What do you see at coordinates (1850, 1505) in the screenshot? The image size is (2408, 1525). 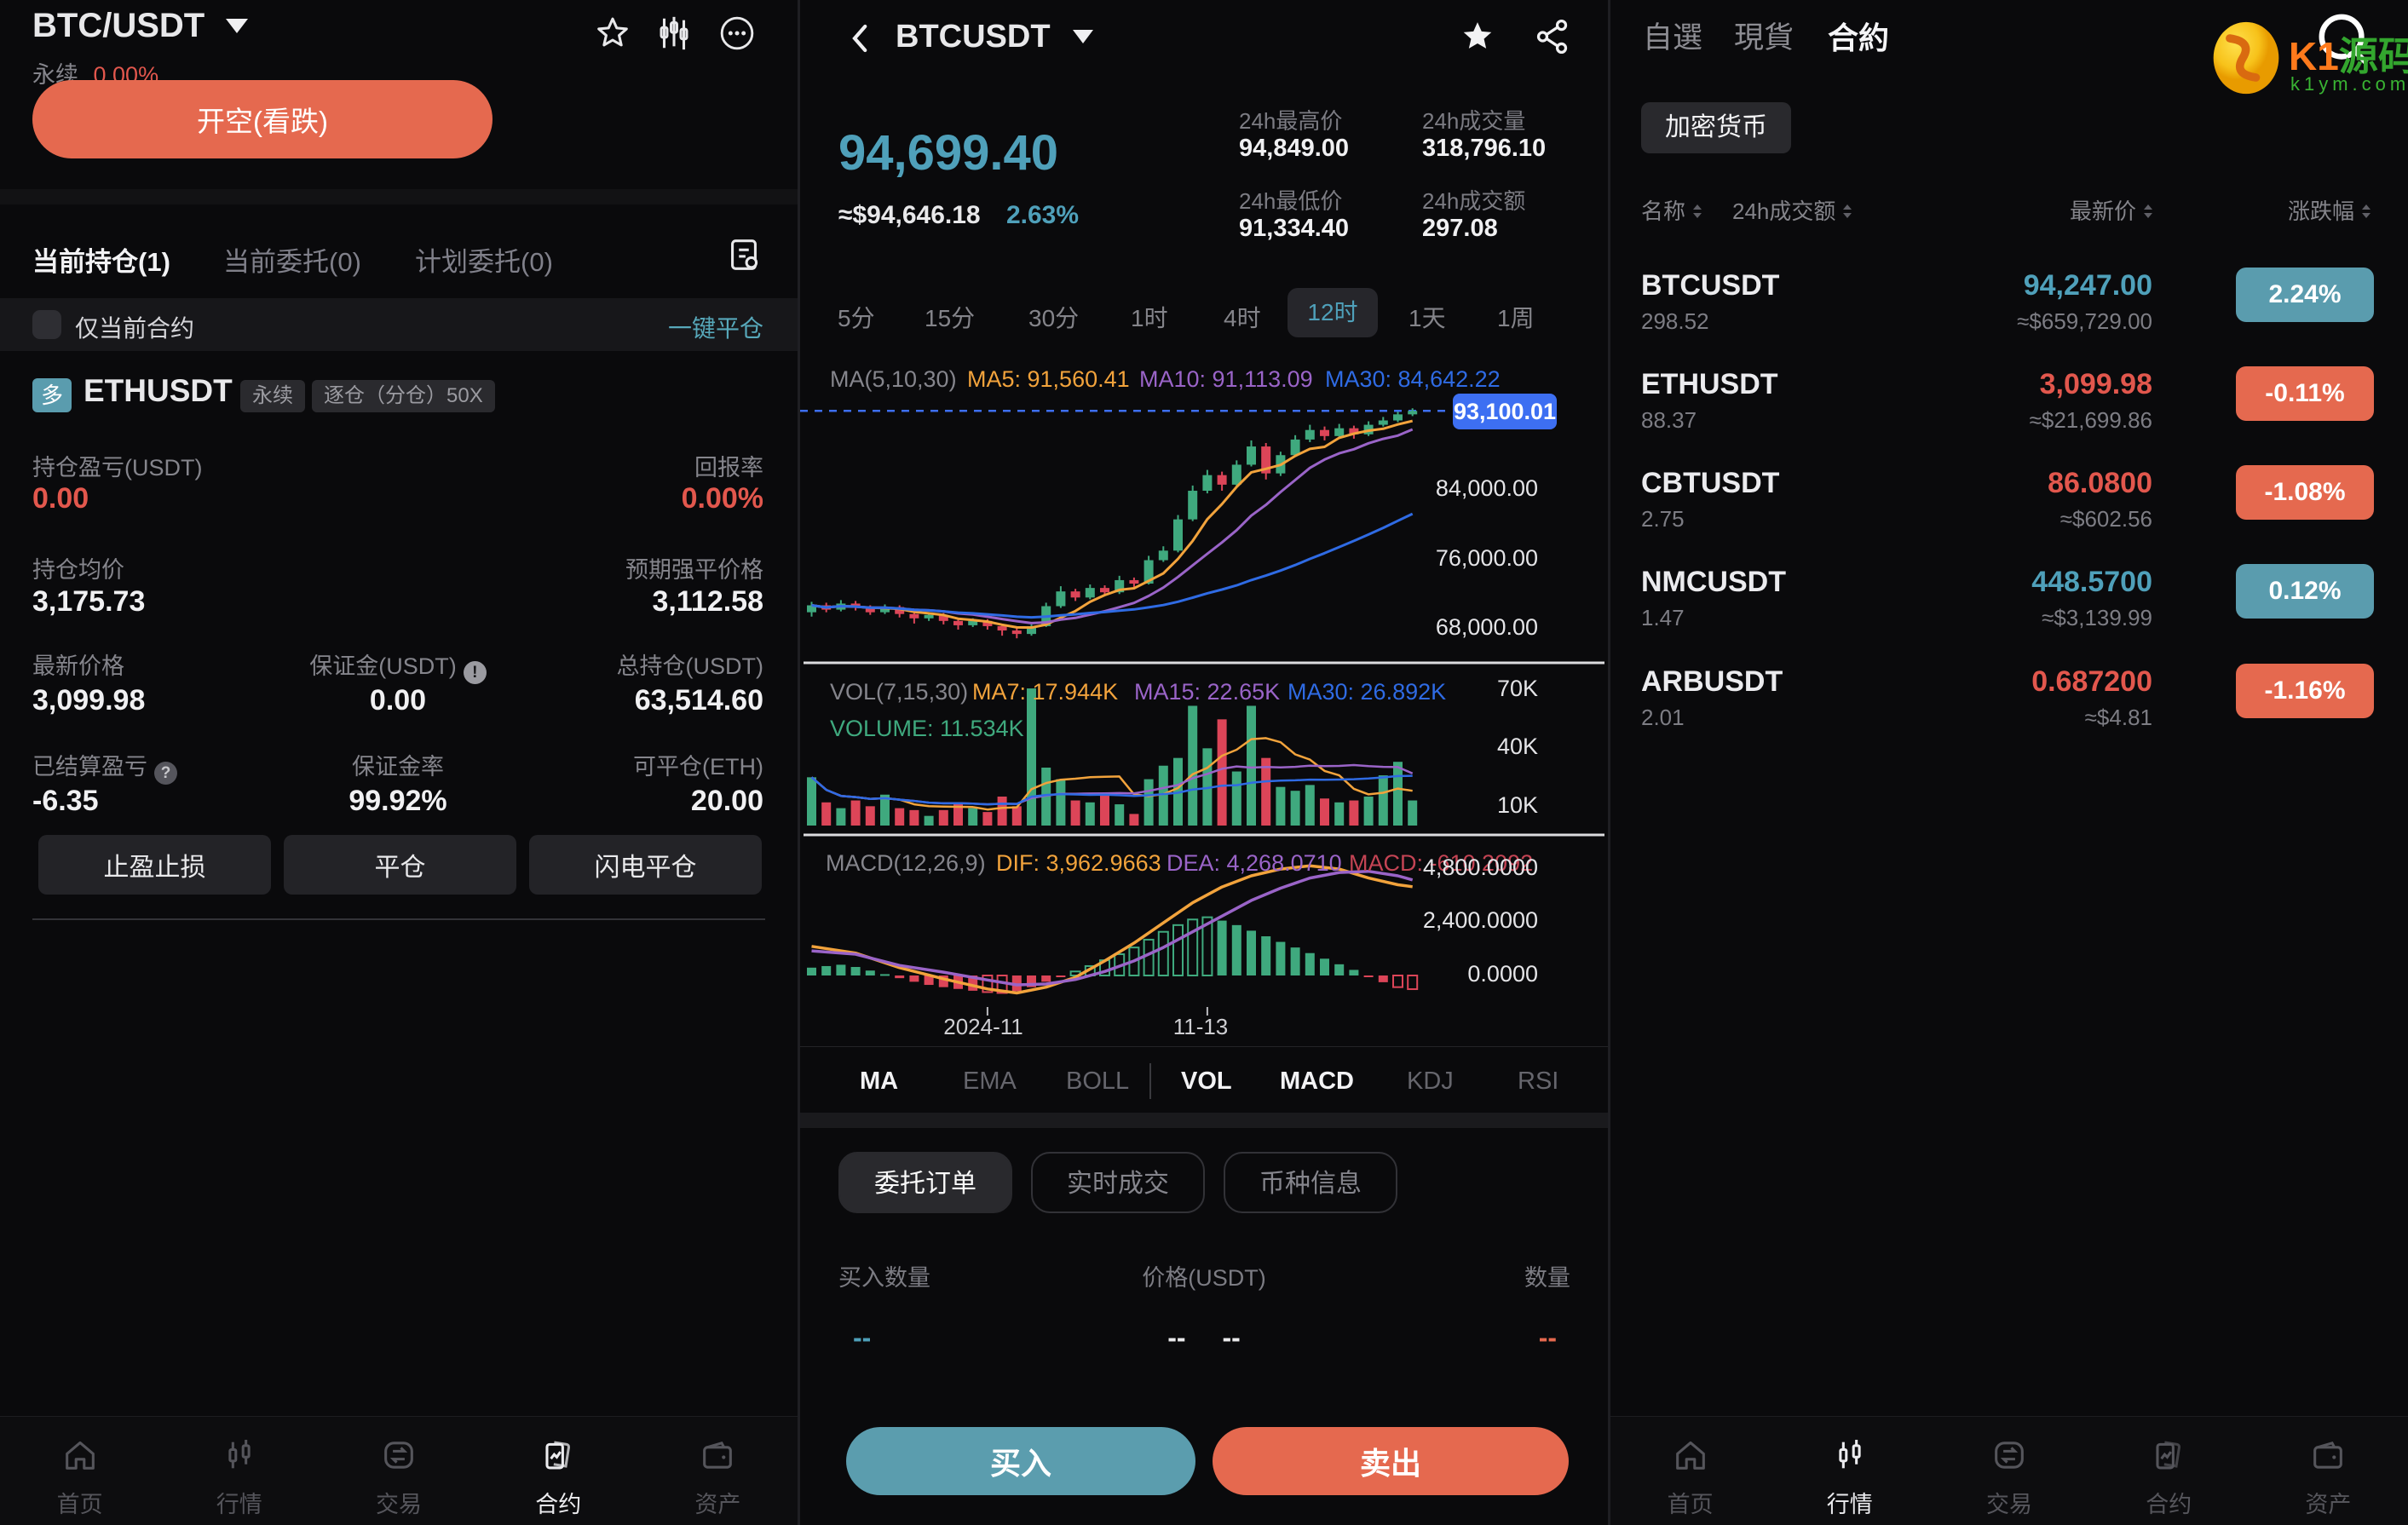 I see `nav-label: 行情` at bounding box center [1850, 1505].